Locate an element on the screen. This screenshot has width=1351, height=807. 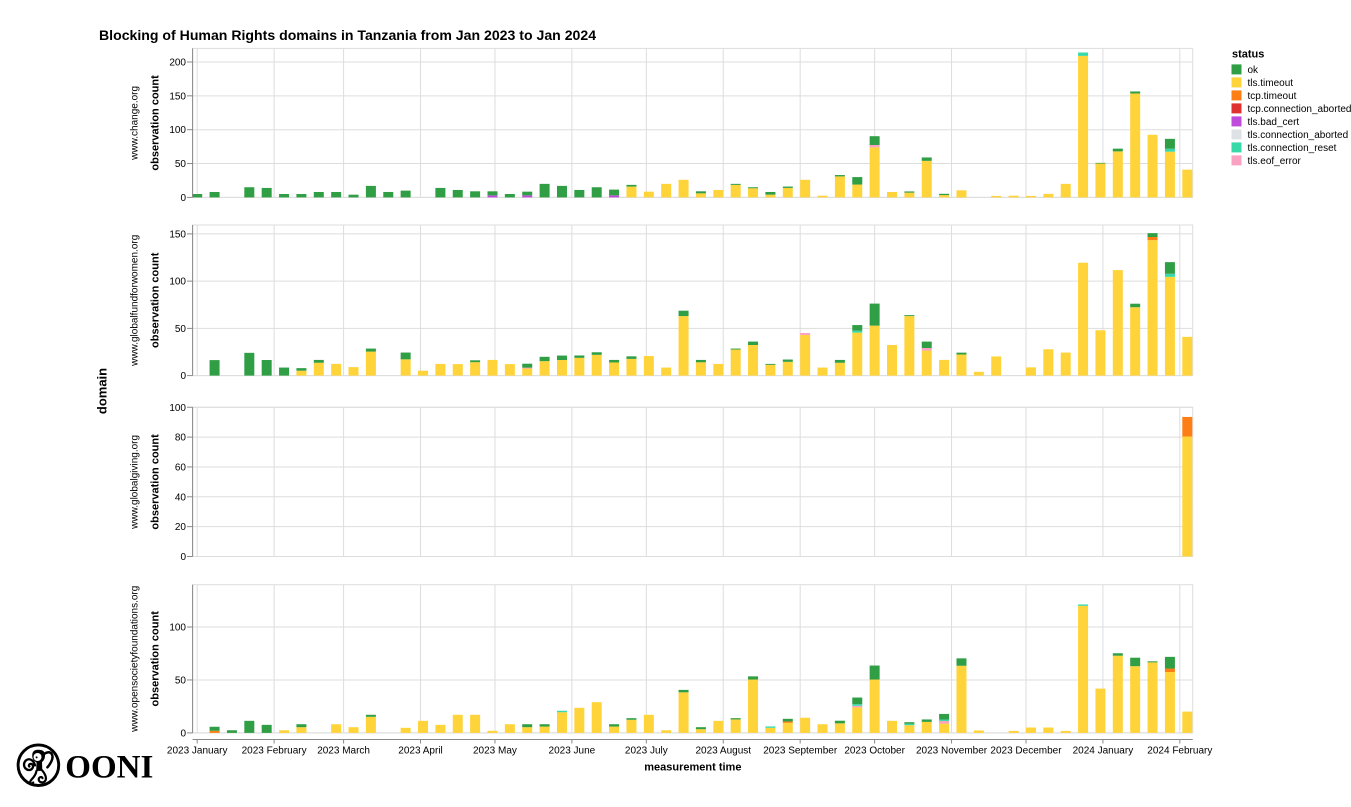
svg-text: 2023 September is located at coordinates (800, 751).